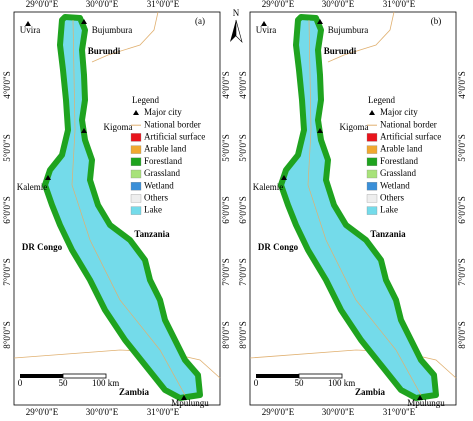  I want to click on legend-label: Arable land, so click(401, 149).